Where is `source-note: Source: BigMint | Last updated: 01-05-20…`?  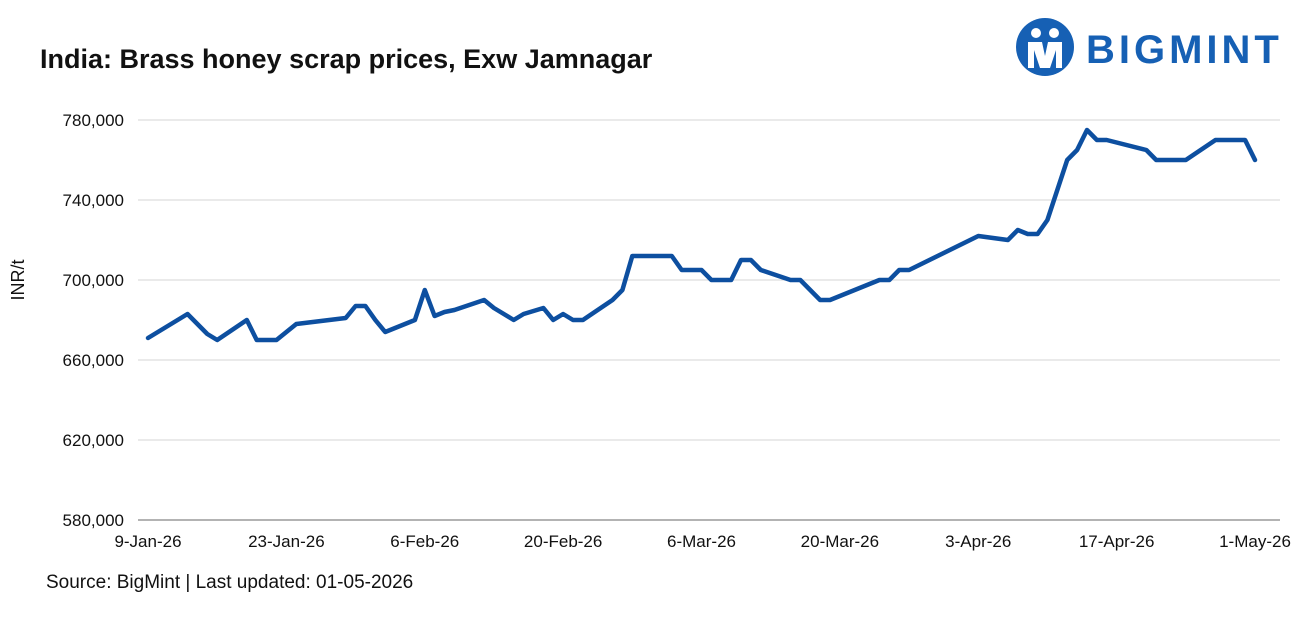
source-note: Source: BigMint | Last updated: 01-05-20… is located at coordinates (230, 582).